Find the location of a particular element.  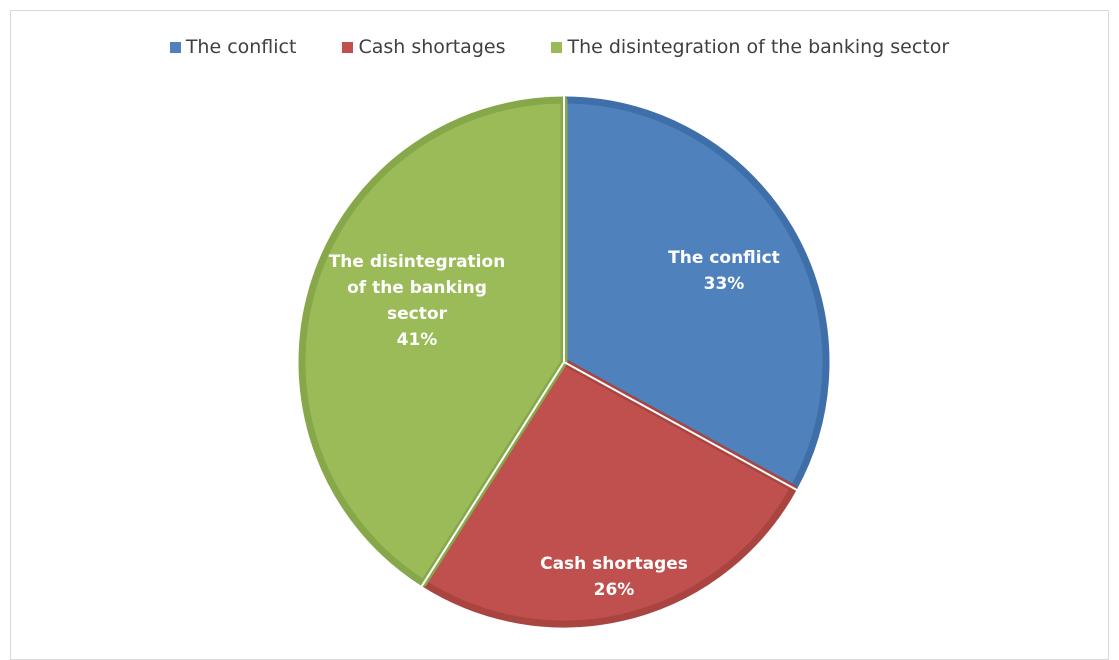

legend-label-banking-sector: The disintegration of the banking sector is located at coordinates (758, 47).